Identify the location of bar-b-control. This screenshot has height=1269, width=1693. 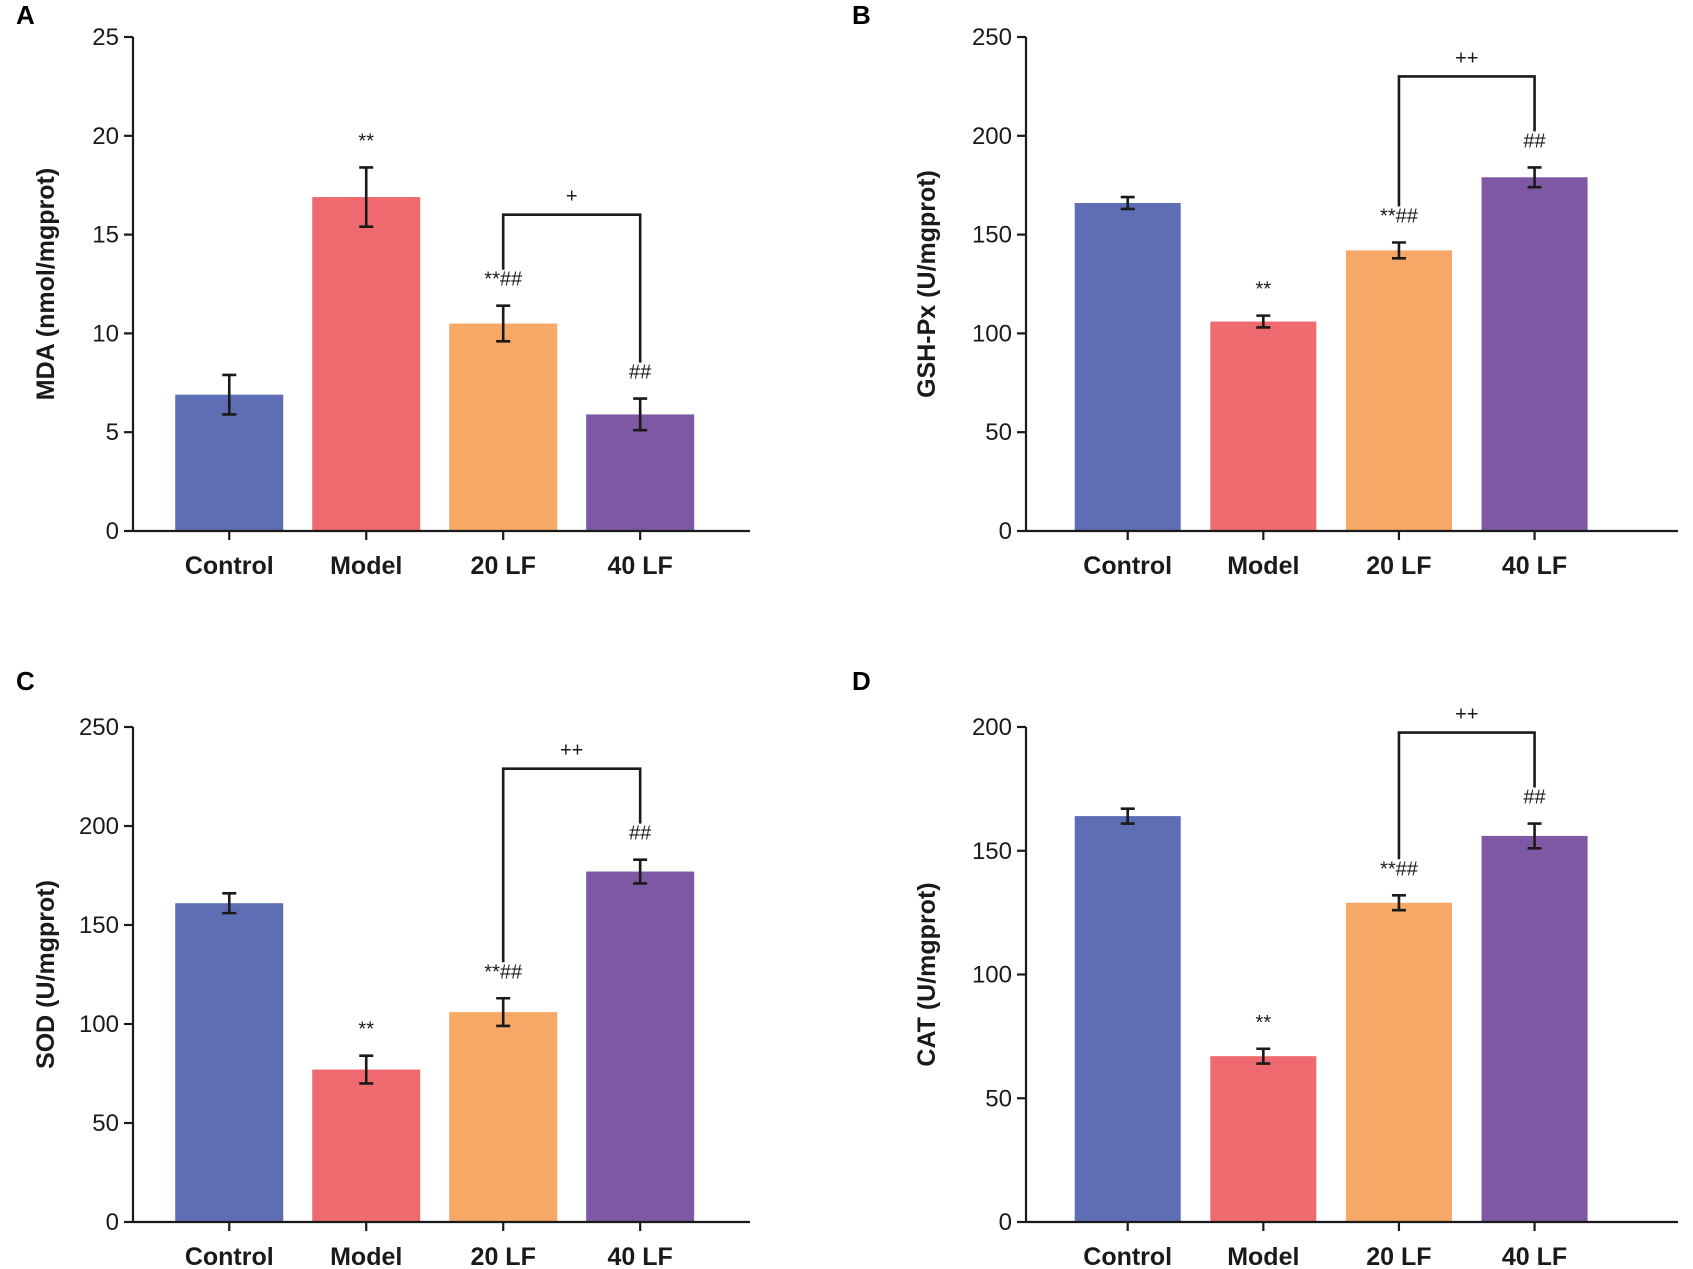
(1127, 366).